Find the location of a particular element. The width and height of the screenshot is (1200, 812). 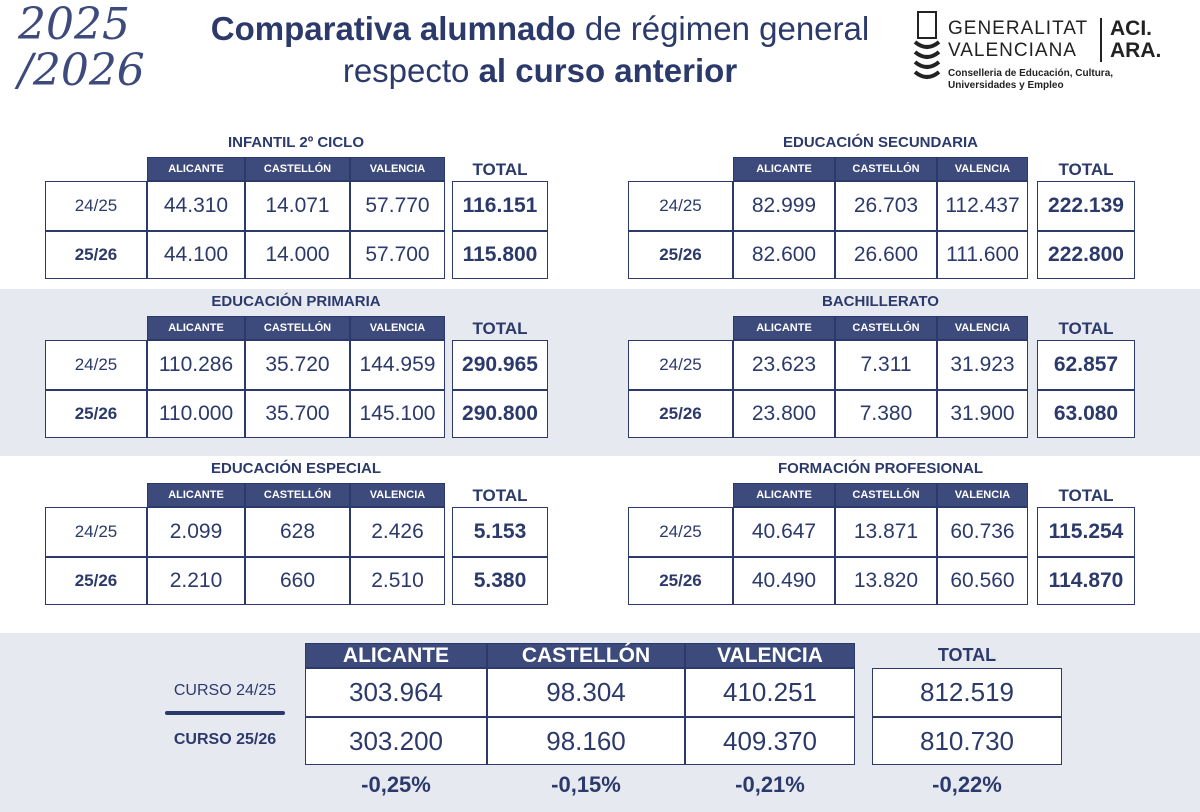

value-cell: 13.820 is located at coordinates (886, 581).